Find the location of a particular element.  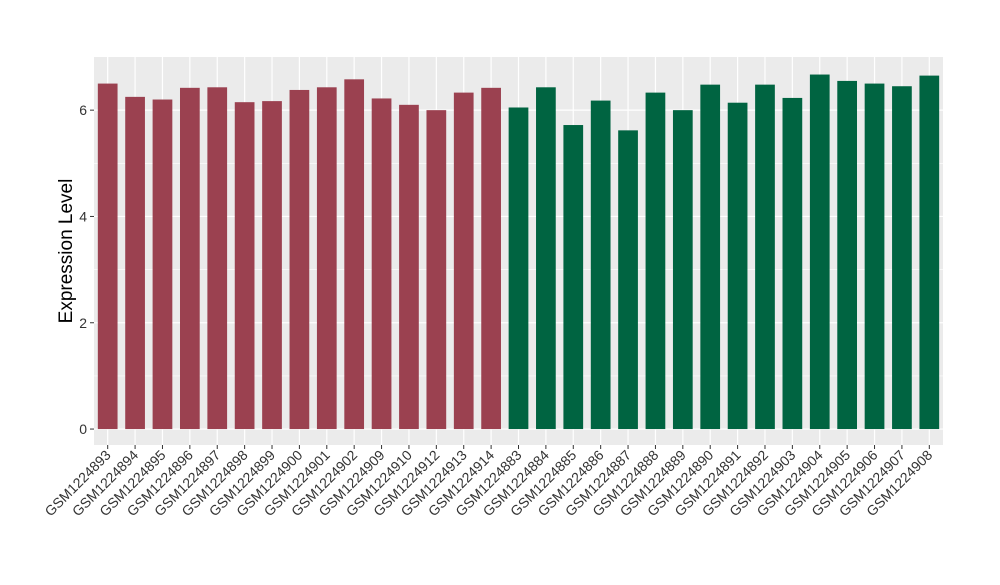

bar-GSM1224901 is located at coordinates (326, 258).